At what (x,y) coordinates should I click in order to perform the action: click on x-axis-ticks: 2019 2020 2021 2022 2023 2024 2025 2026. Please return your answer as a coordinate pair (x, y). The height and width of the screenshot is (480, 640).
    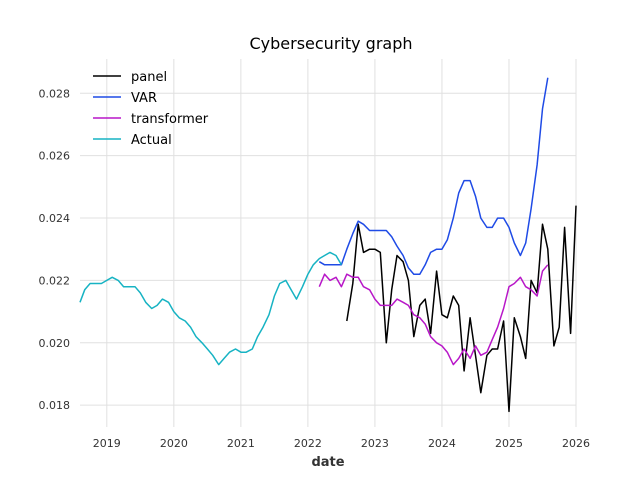
    Looking at the image, I should click on (341, 443).